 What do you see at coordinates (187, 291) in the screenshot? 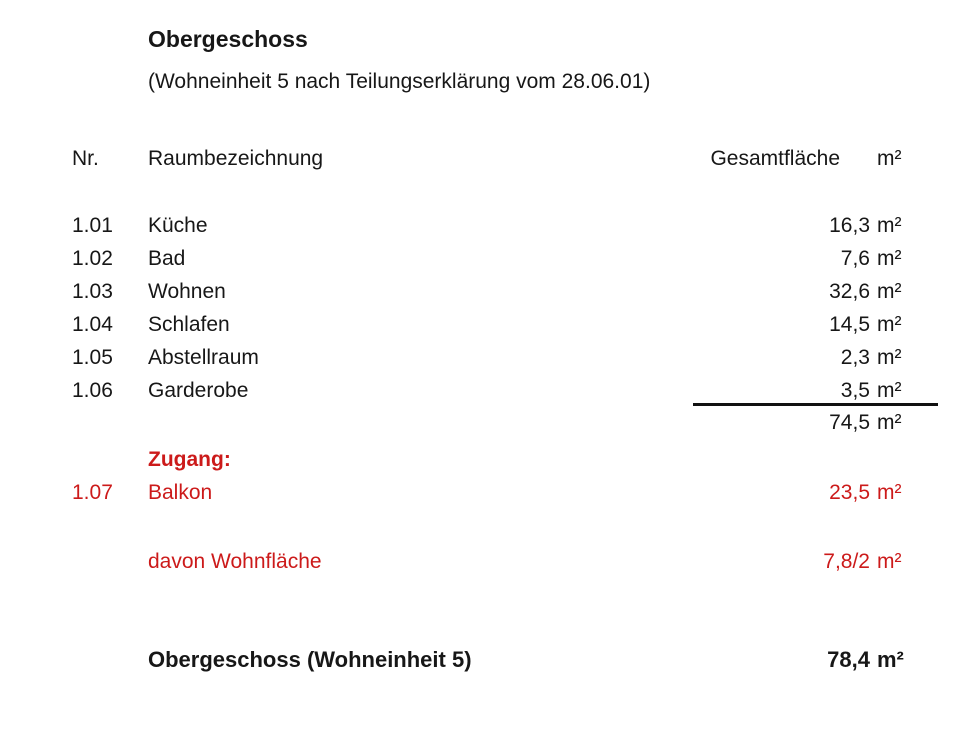
I see `room-name: Wohnen` at bounding box center [187, 291].